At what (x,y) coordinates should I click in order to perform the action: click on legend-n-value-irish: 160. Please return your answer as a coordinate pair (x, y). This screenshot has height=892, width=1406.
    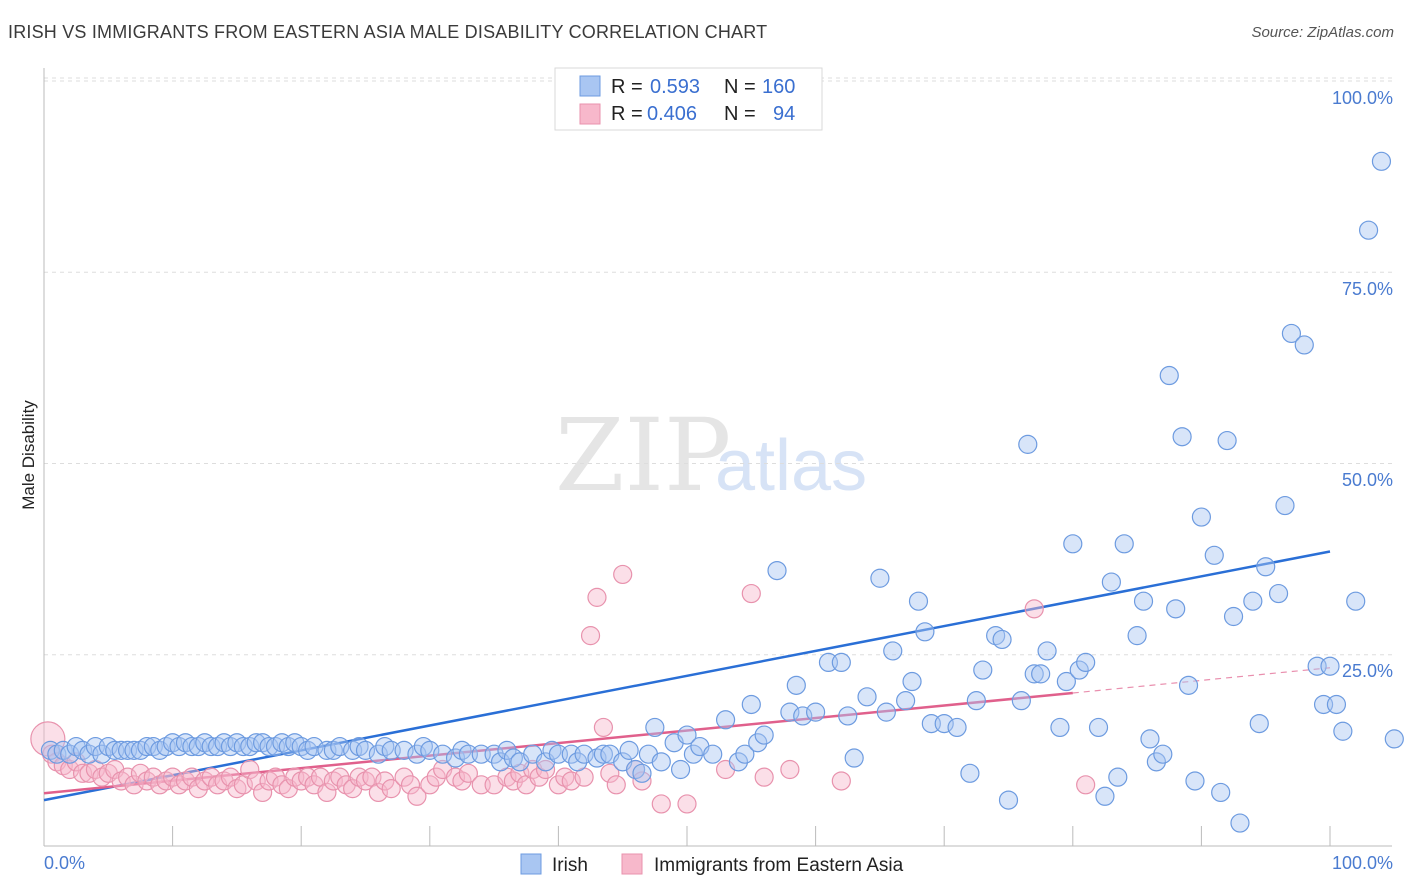
    Looking at the image, I should click on (778, 87).